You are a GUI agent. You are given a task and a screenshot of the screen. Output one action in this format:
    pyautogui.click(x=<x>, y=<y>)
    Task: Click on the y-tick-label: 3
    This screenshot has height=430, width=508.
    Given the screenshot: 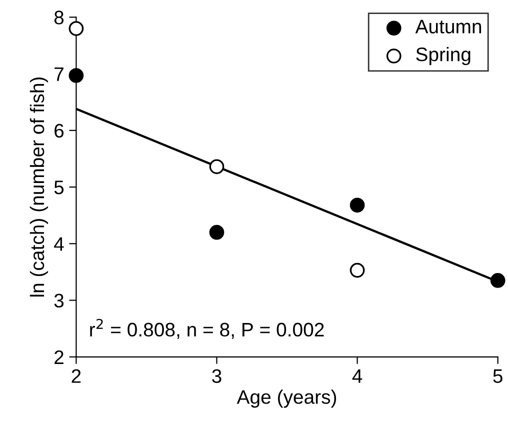 What is the action you would take?
    pyautogui.click(x=59, y=301)
    